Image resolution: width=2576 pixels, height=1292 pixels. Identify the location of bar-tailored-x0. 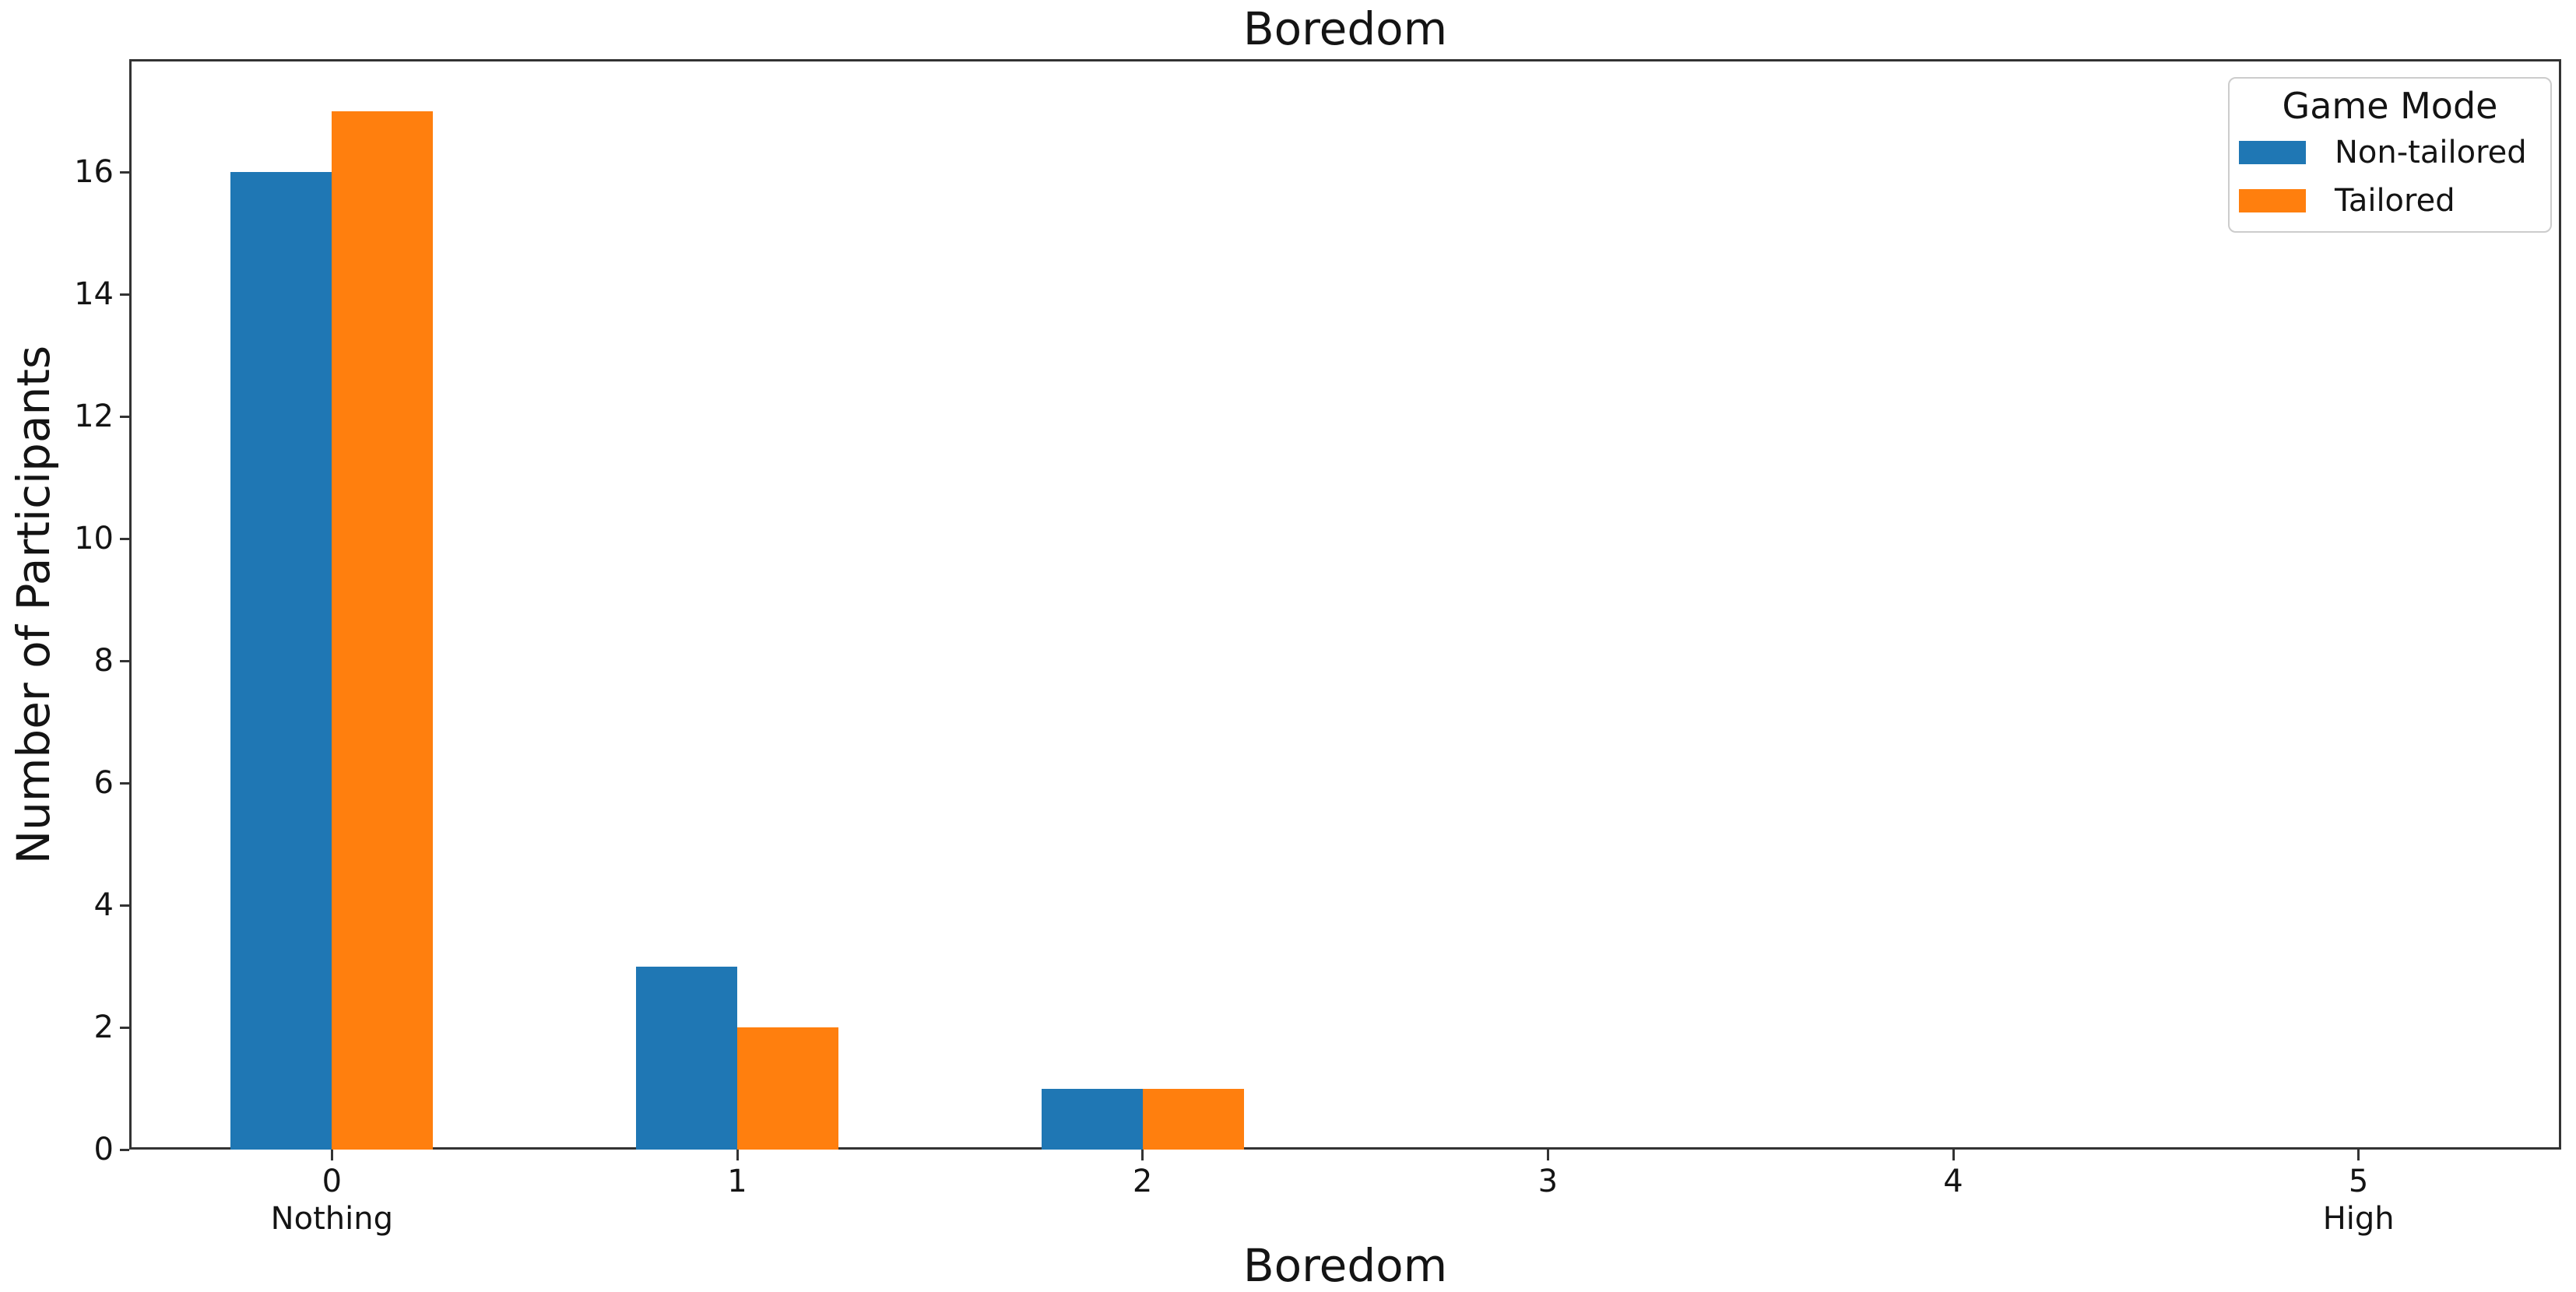
(383, 630).